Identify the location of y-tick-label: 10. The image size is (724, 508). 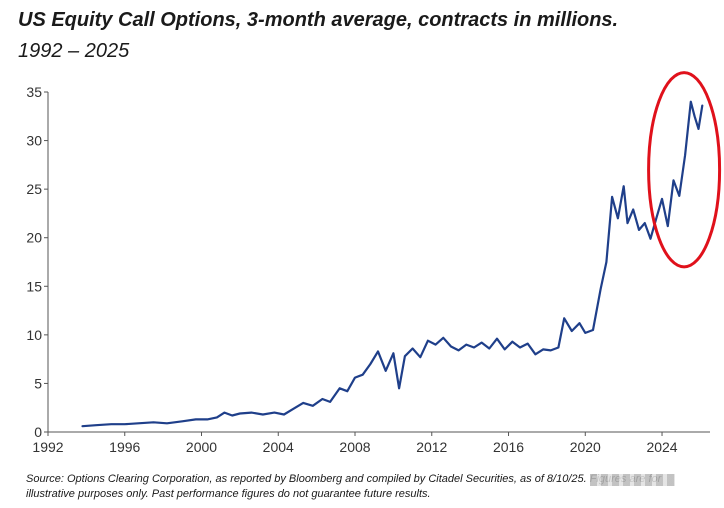
(34, 335).